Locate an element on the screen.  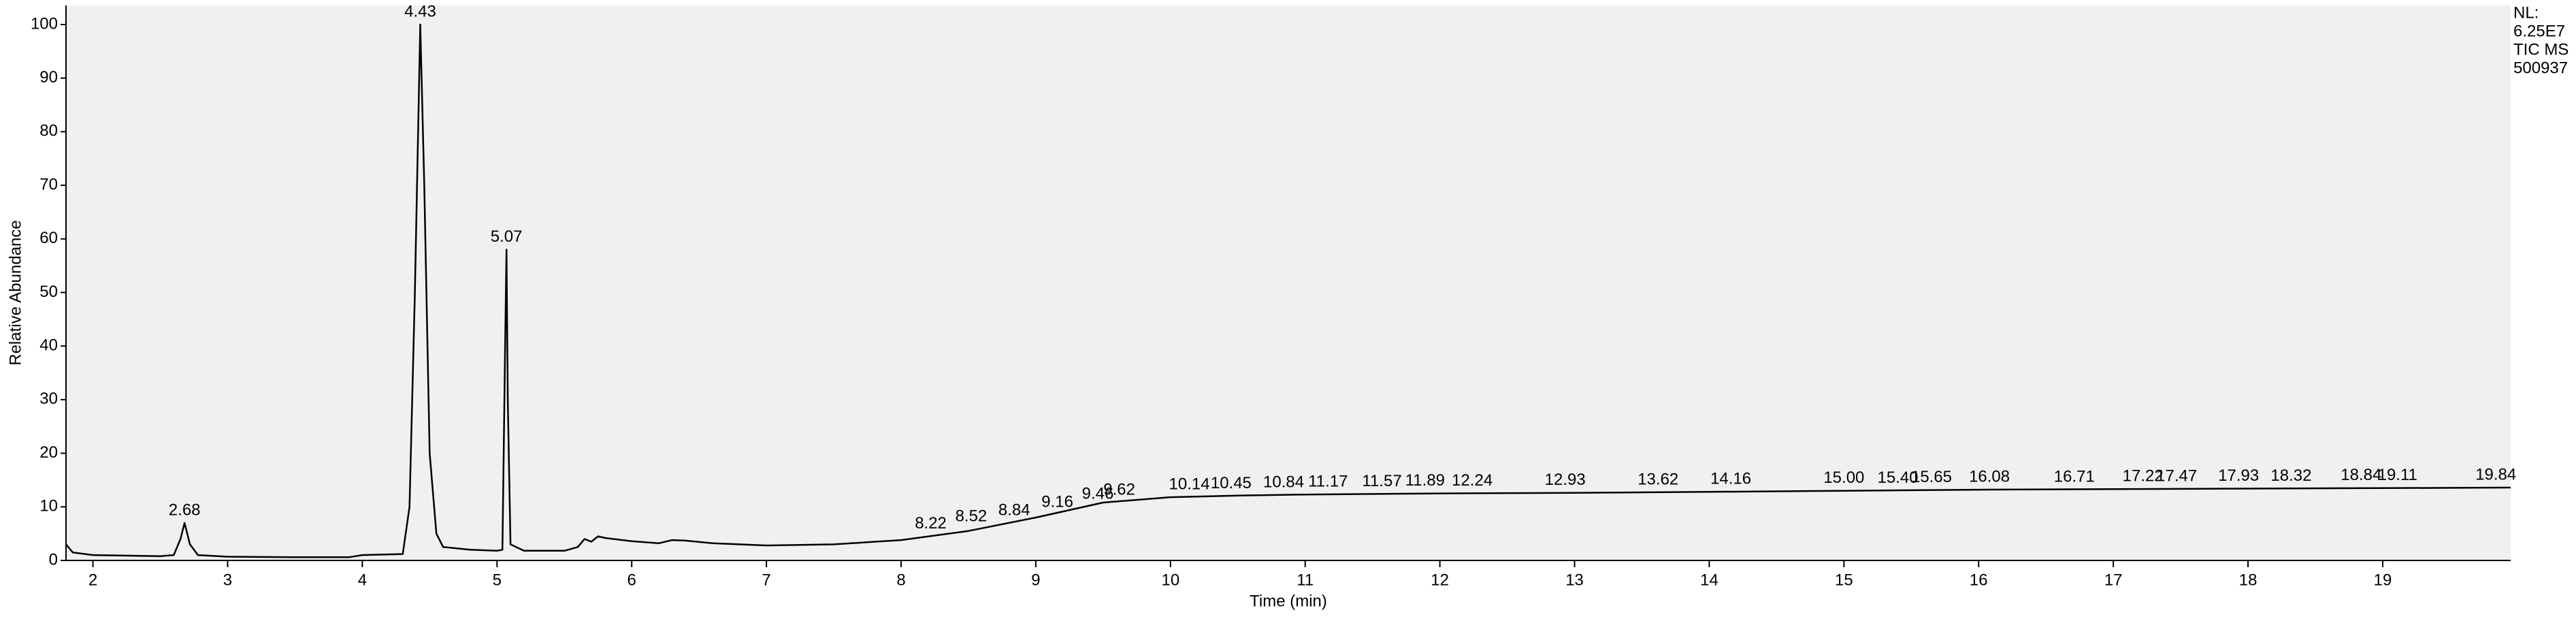
x-tick-label: 19 is located at coordinates (2383, 580).